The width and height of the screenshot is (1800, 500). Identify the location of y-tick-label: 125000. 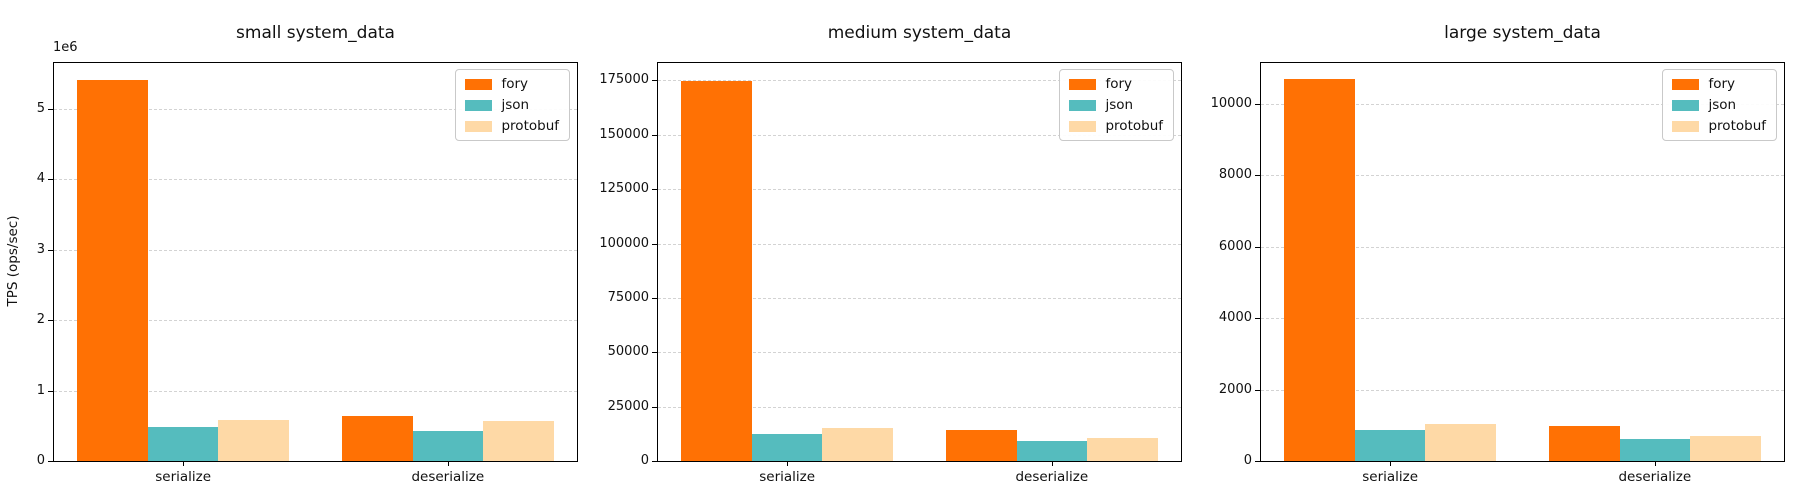
(624, 189).